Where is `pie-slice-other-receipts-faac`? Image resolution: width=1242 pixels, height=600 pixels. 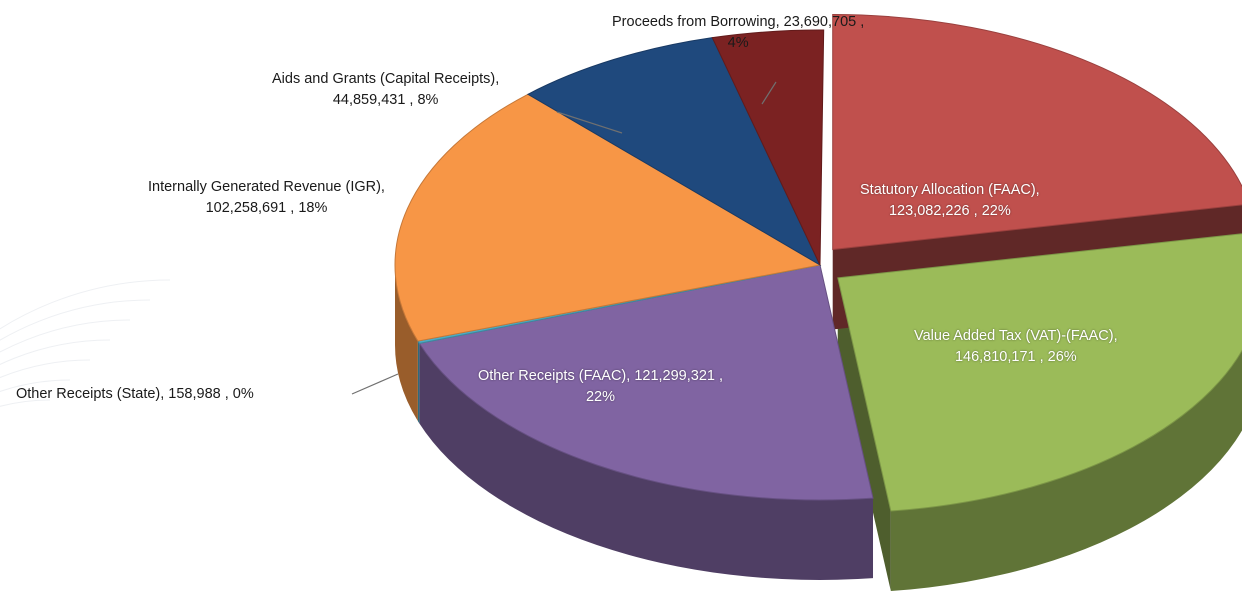 pie-slice-other-receipts-faac is located at coordinates (646, 382).